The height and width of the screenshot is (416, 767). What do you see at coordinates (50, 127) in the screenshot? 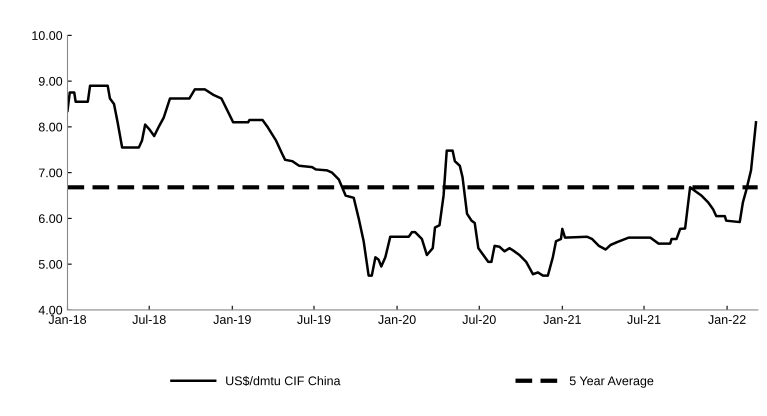
I see `y-tick-label: 8.00` at bounding box center [50, 127].